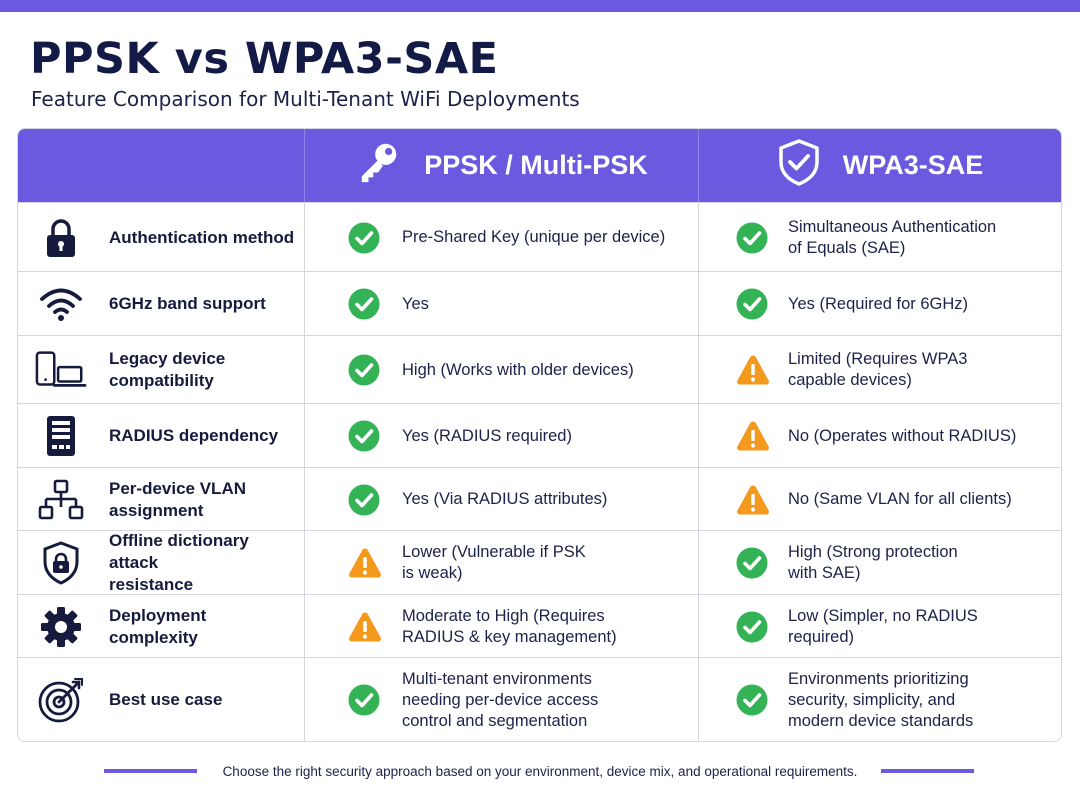 The width and height of the screenshot is (1080, 810). Describe the element at coordinates (61, 626) in the screenshot. I see `gear-icon` at that location.